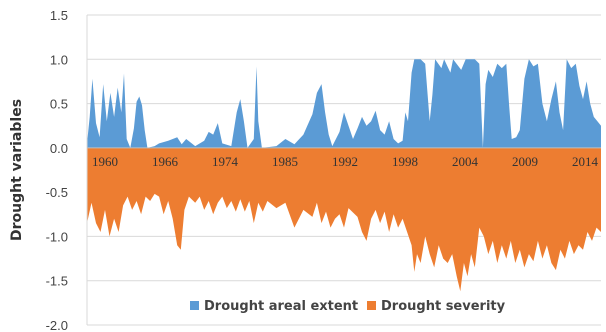  I want to click on x-tick-labels: 1960 1966 1974 1985 1992 1998 2004 2009 2014, so click(345, 161).